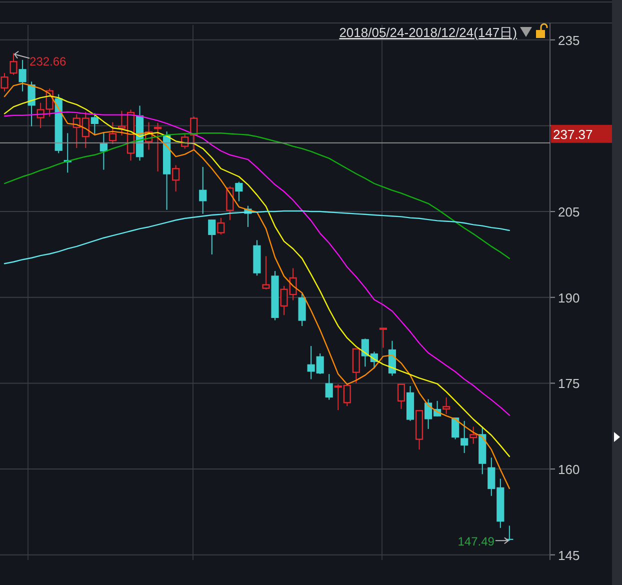 Image resolution: width=622 pixels, height=585 pixels. I want to click on y-tick-label: 145, so click(569, 555).